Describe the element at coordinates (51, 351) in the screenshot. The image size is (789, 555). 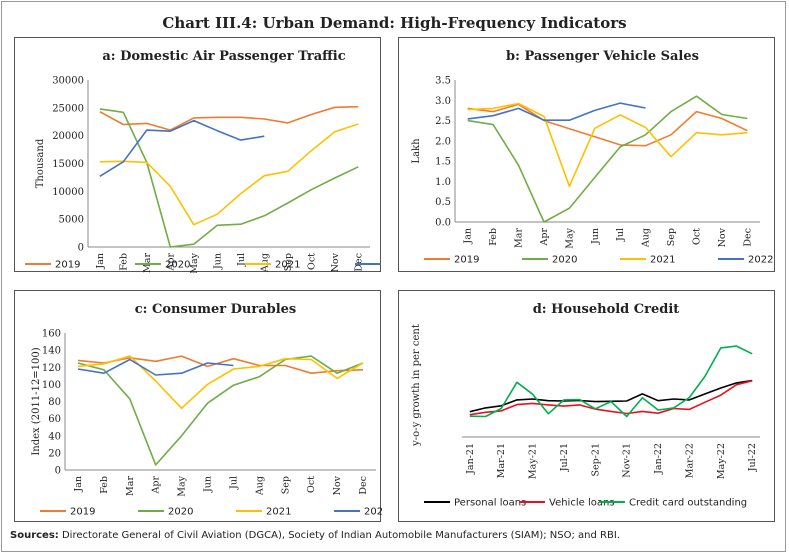
I see `y-tick-label: 140` at that location.